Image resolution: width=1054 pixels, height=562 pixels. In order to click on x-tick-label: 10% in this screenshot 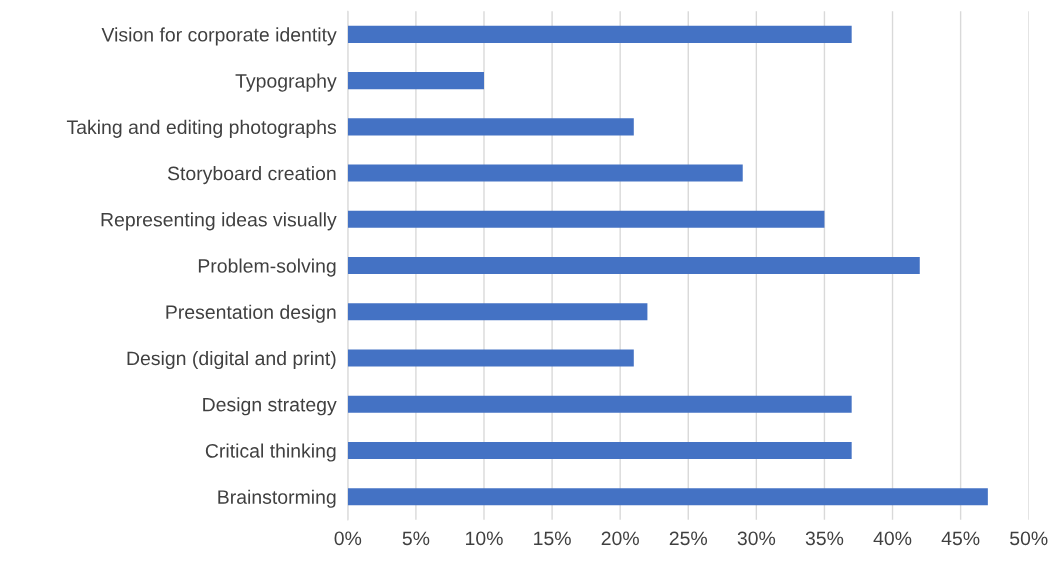, I will do `click(484, 538)`.